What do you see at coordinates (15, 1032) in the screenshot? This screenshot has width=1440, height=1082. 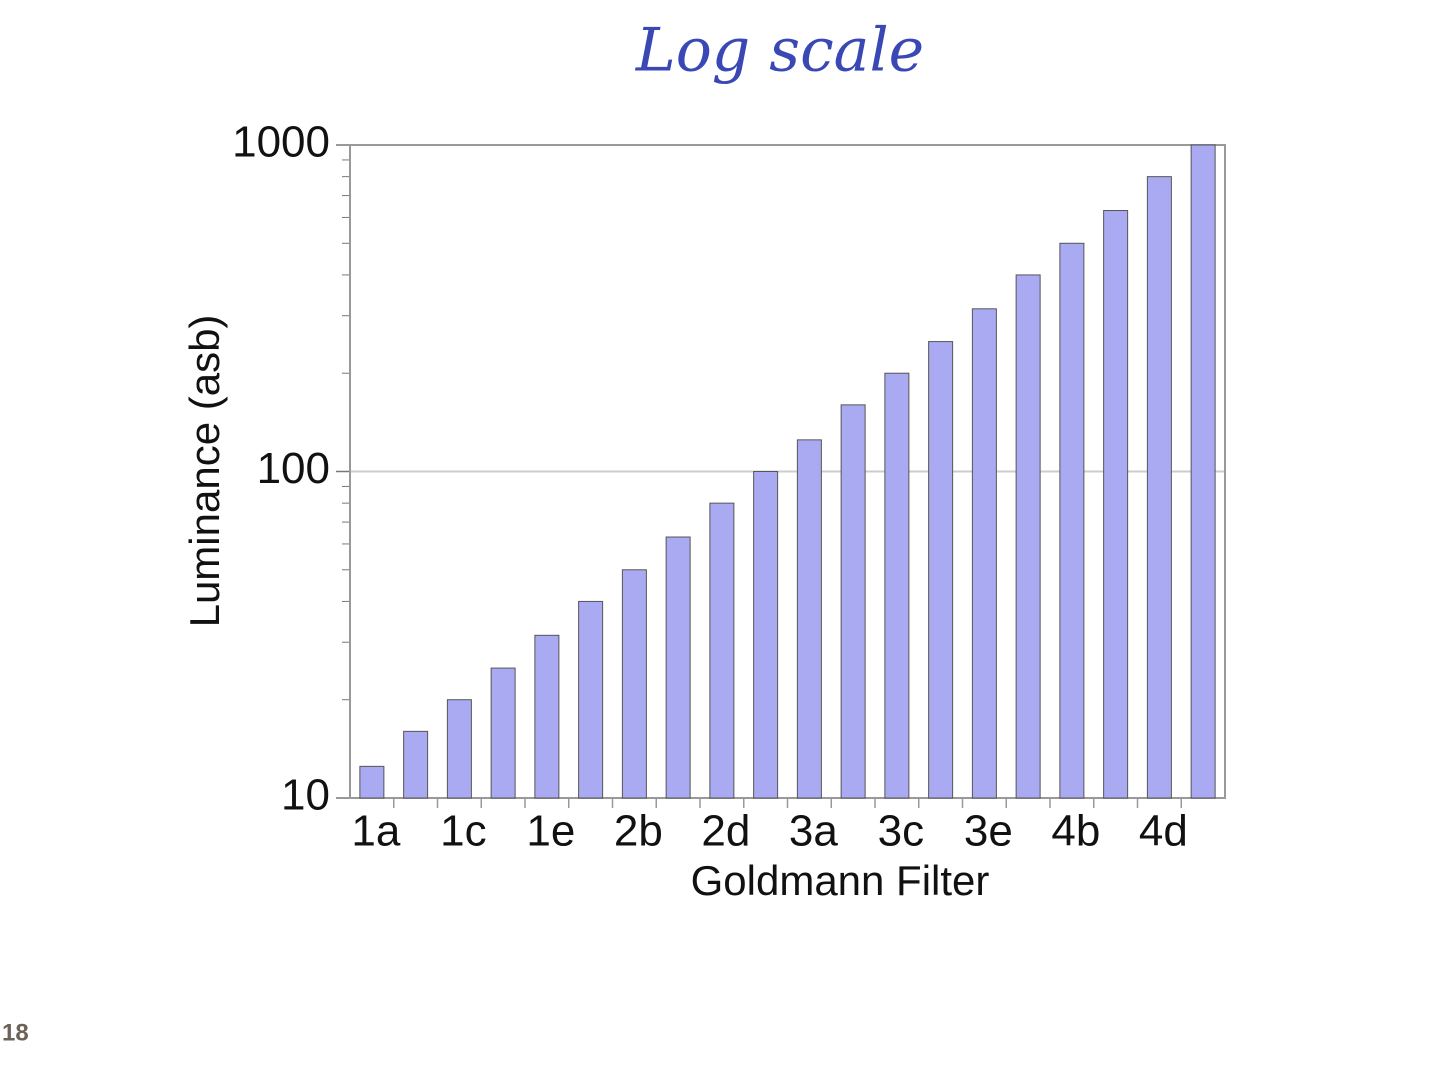 I see `page-number: 18` at bounding box center [15, 1032].